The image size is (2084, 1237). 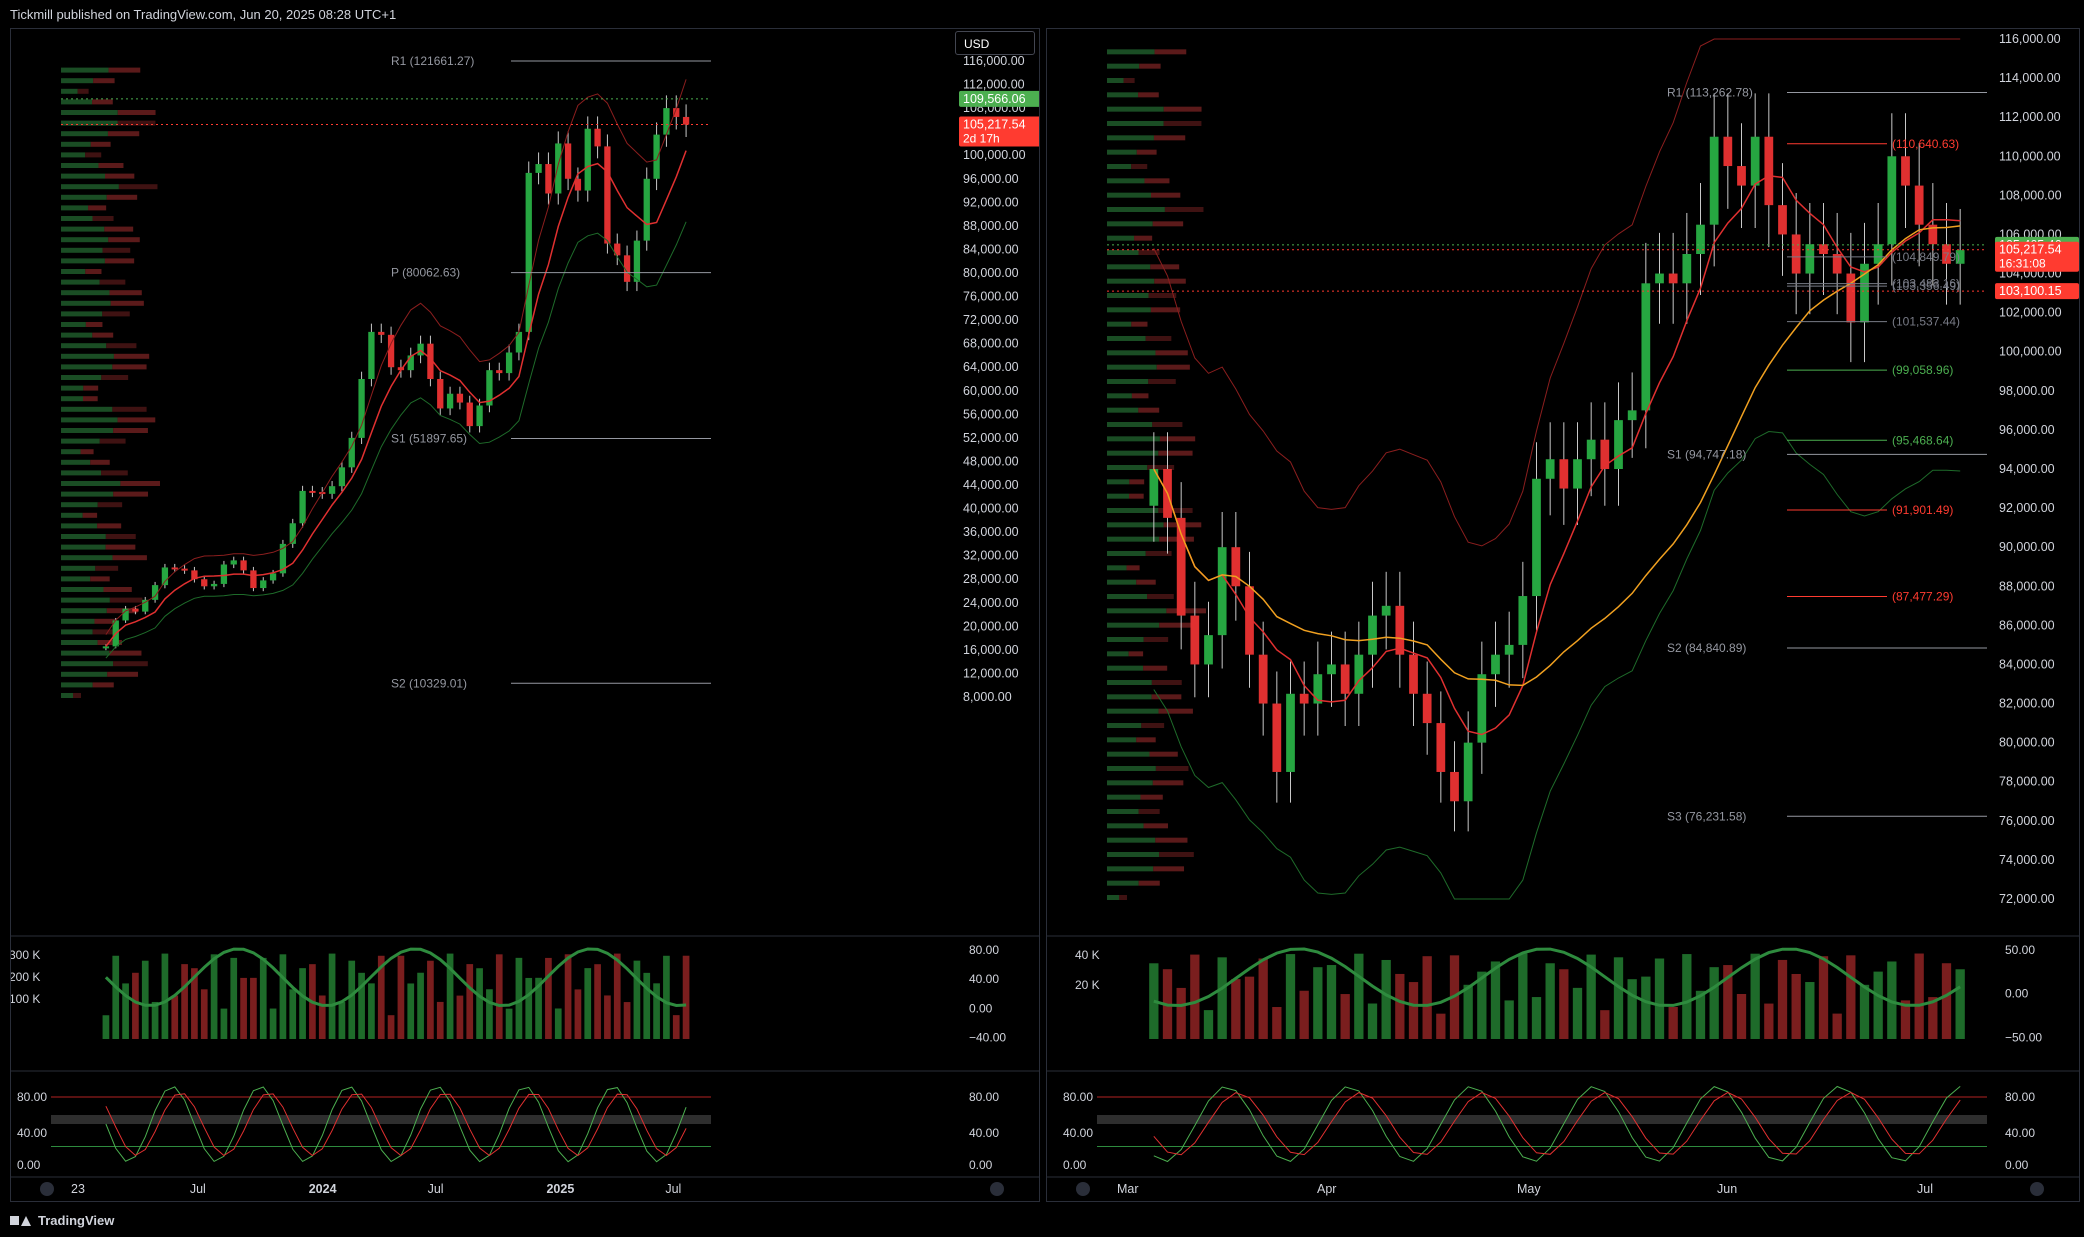 What do you see at coordinates (2027, 743) in the screenshot?
I see `y-tick-label: 80,000.00` at bounding box center [2027, 743].